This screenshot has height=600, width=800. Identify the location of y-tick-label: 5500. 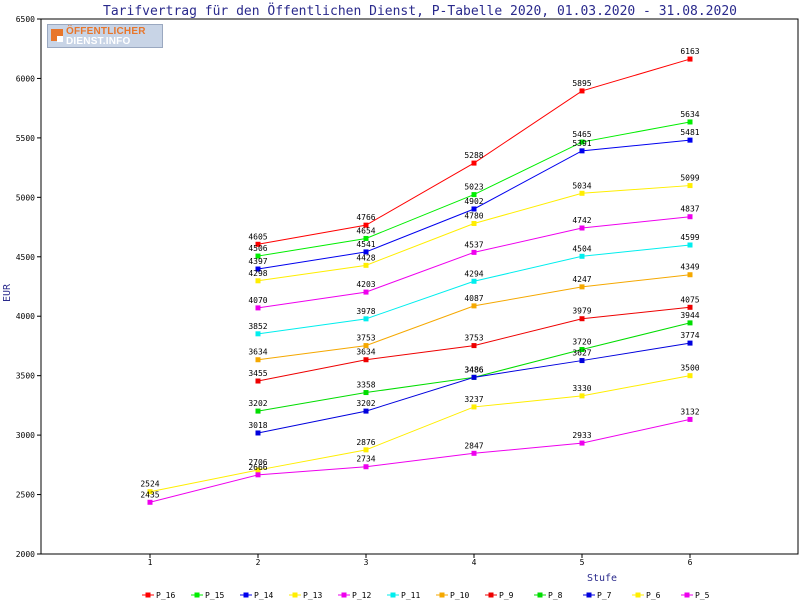
(25, 138).